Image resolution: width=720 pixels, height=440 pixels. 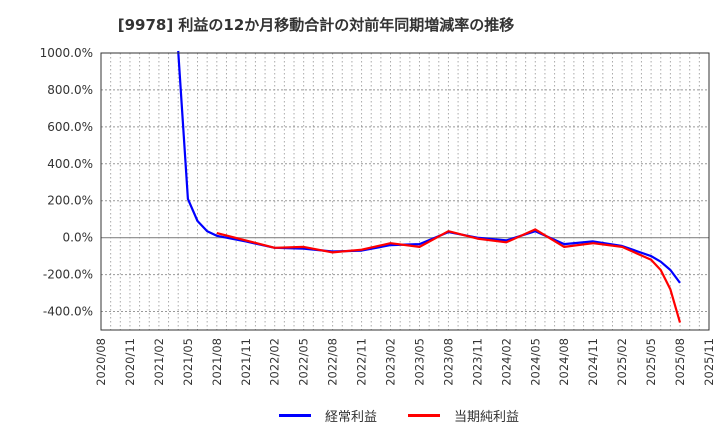 I want to click on x-tick-label: 2023/02, so click(x=391, y=362).